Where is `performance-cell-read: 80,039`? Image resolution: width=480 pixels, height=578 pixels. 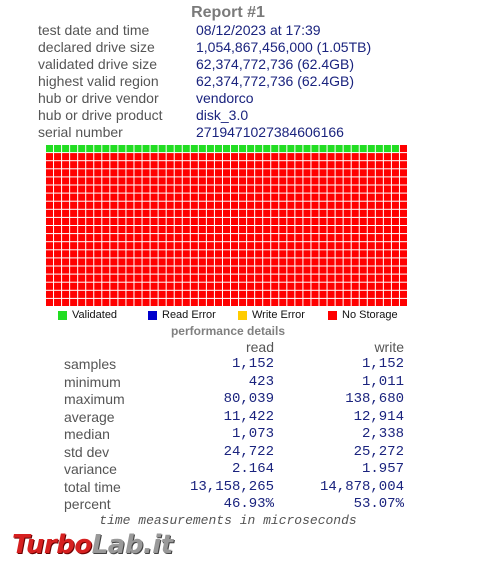 performance-cell-read: 80,039 is located at coordinates (248, 399).